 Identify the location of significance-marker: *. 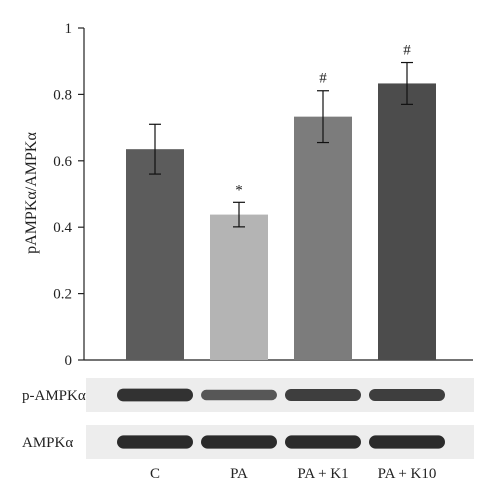
(239, 190).